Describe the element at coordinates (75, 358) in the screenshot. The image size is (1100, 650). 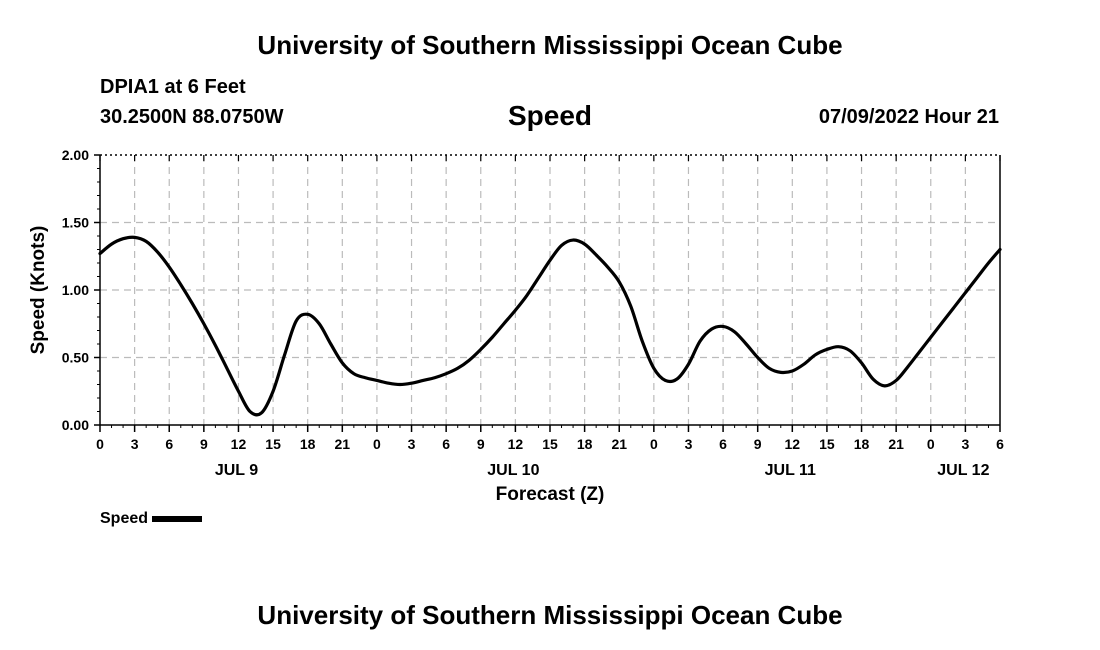
I see `y-tick-label: 0.50` at that location.